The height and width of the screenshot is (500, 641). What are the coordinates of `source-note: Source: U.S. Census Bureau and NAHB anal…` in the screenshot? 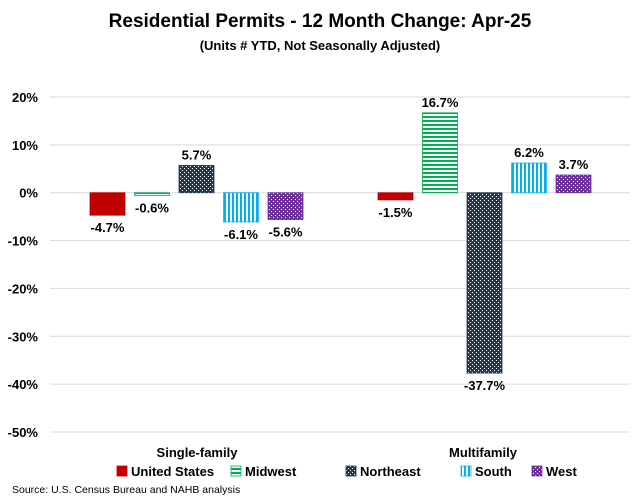 It's located at (126, 490).